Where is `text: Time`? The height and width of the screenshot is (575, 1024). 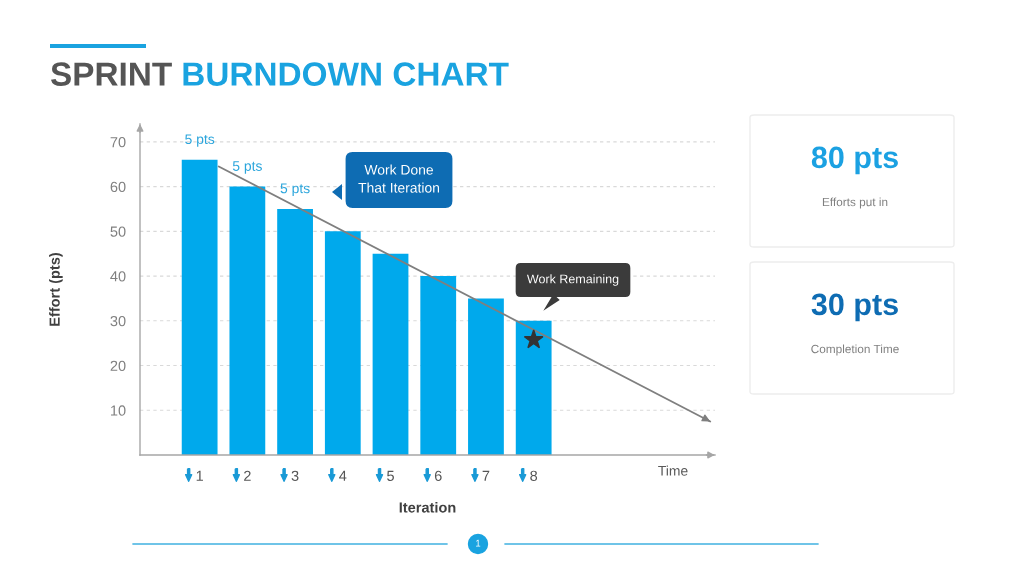 text: Time is located at coordinates (673, 470).